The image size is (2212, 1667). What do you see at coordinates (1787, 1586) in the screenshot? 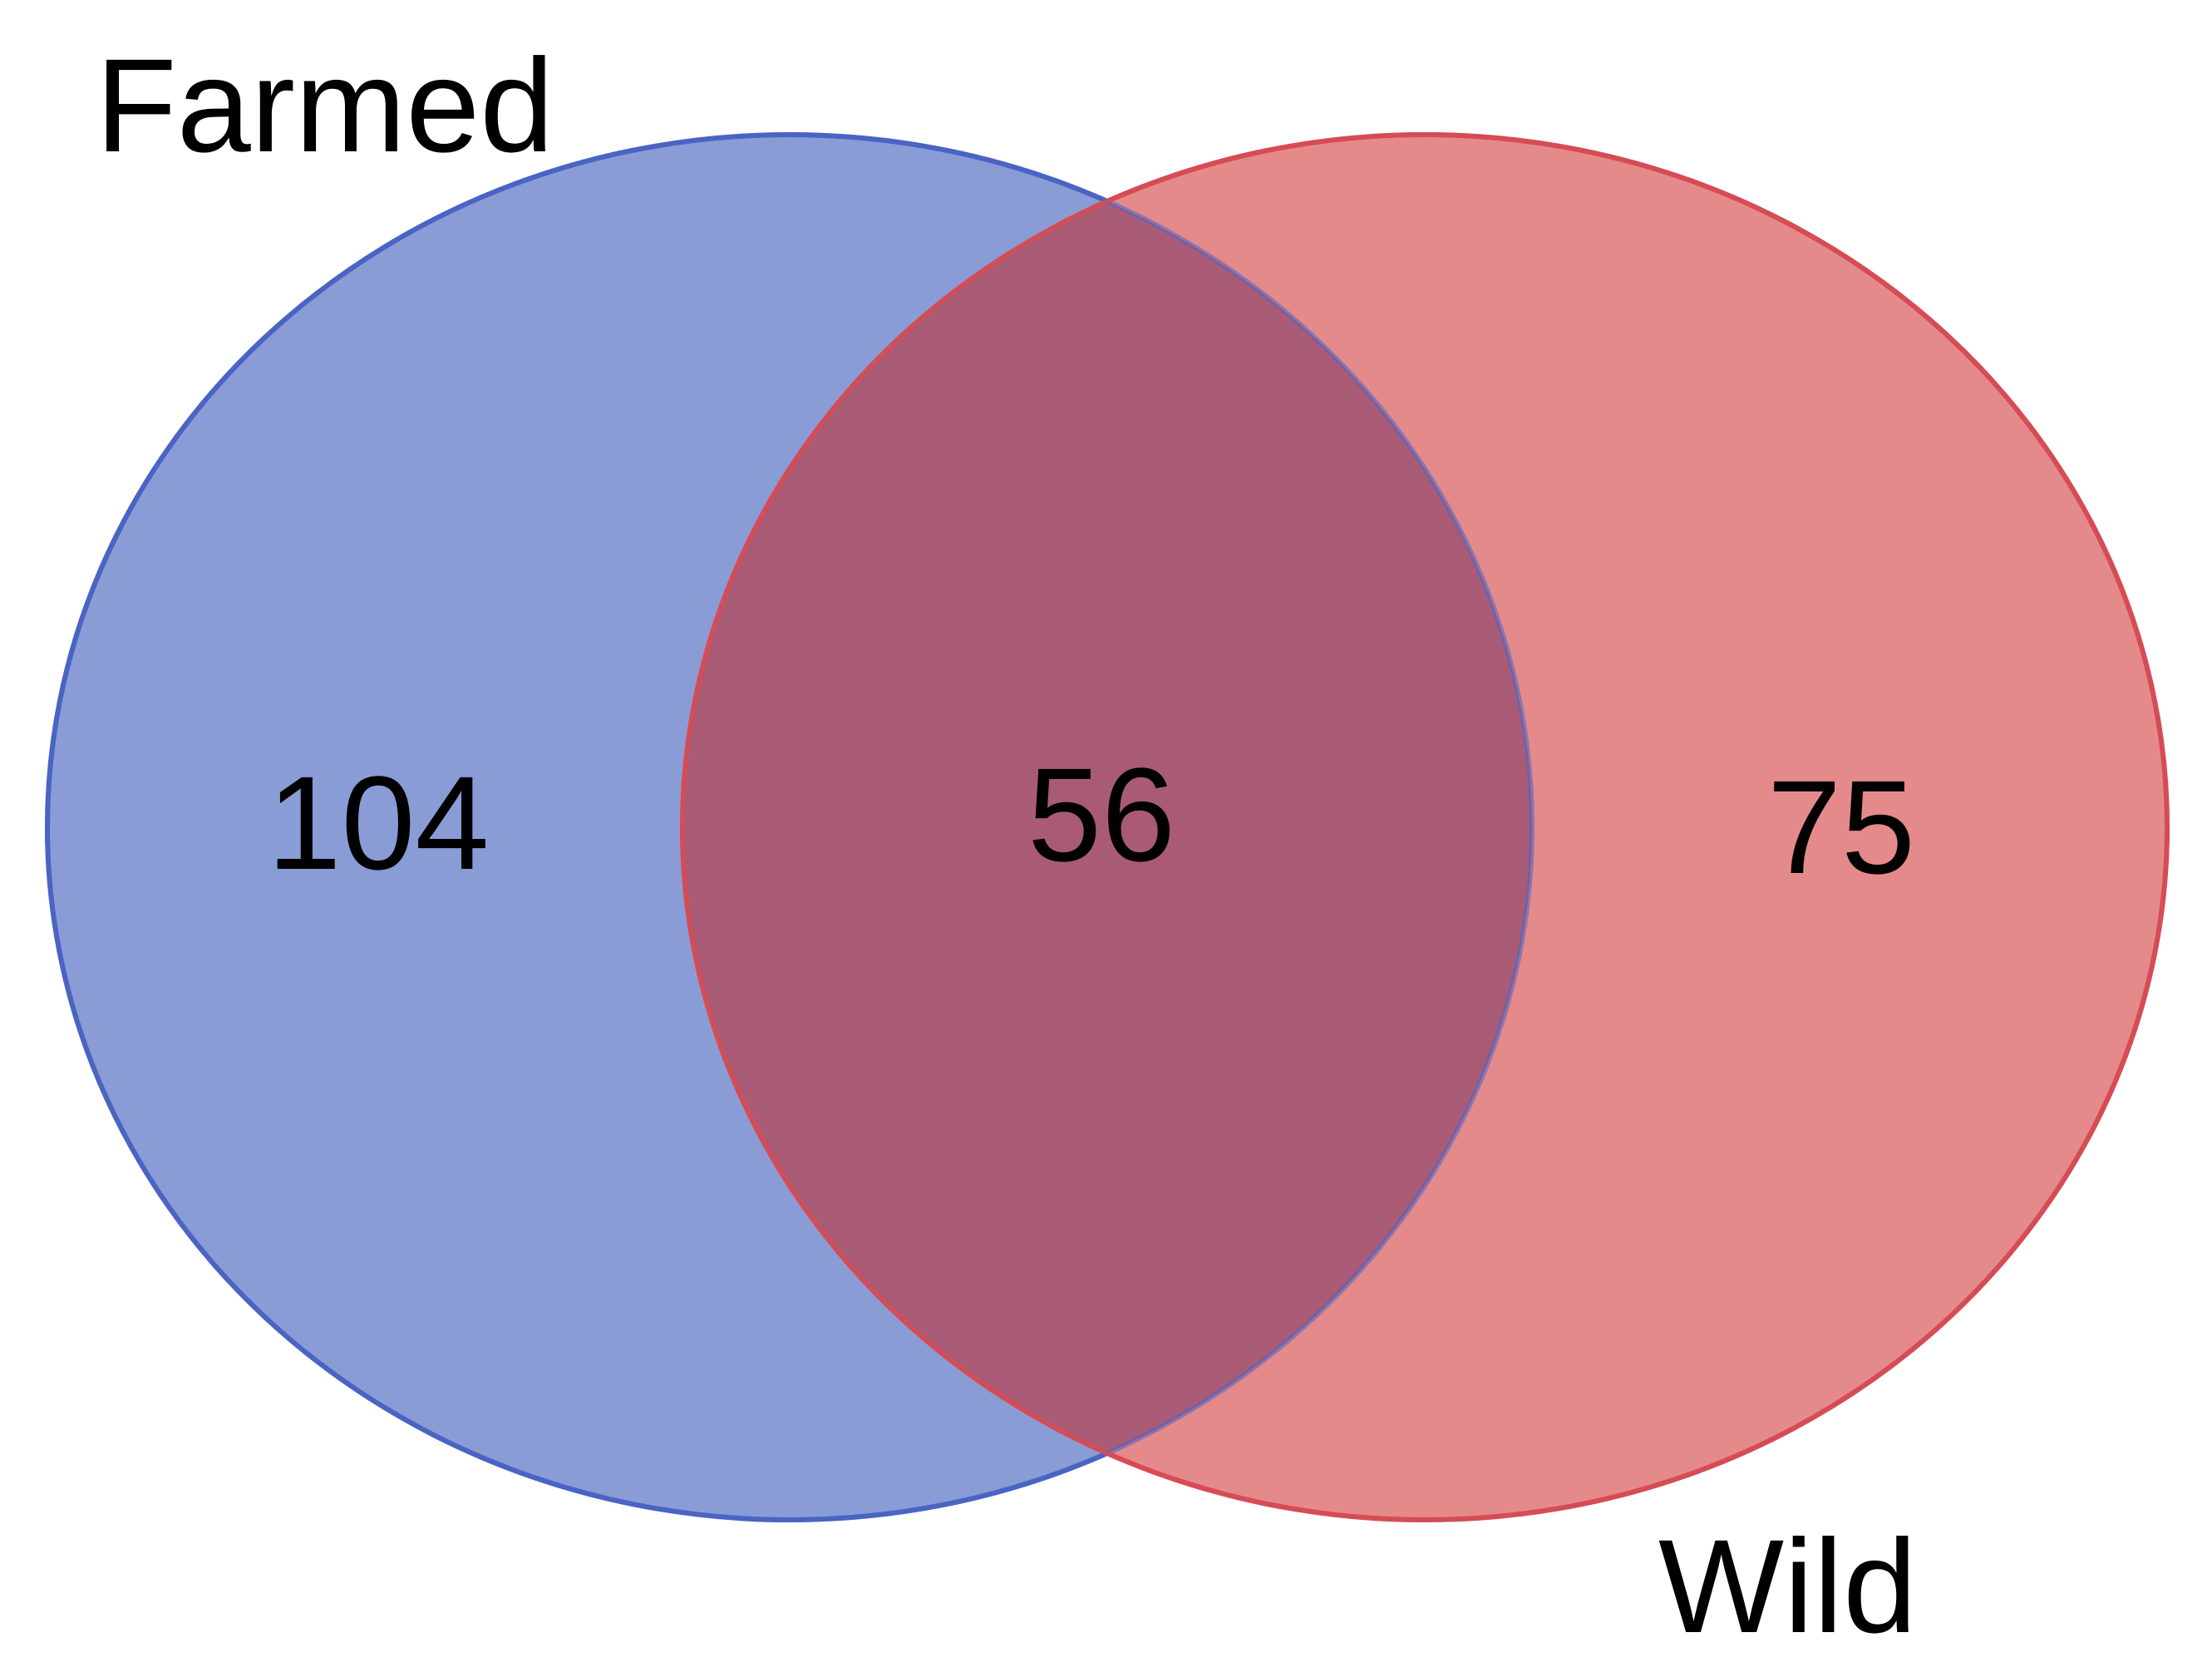
I see `wild-set-label: Wild` at bounding box center [1787, 1586].